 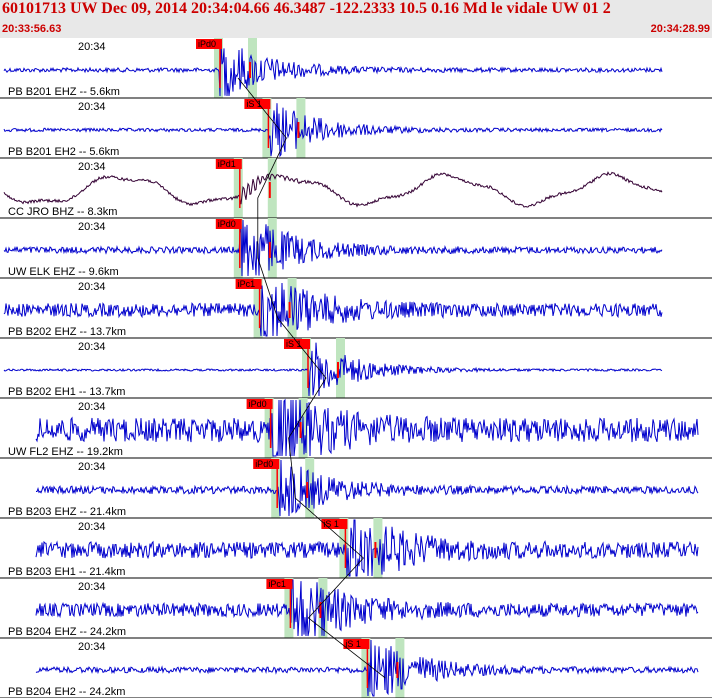 I want to click on channel-label: CC JRO BHZ -- 8.3km, so click(x=62, y=212).